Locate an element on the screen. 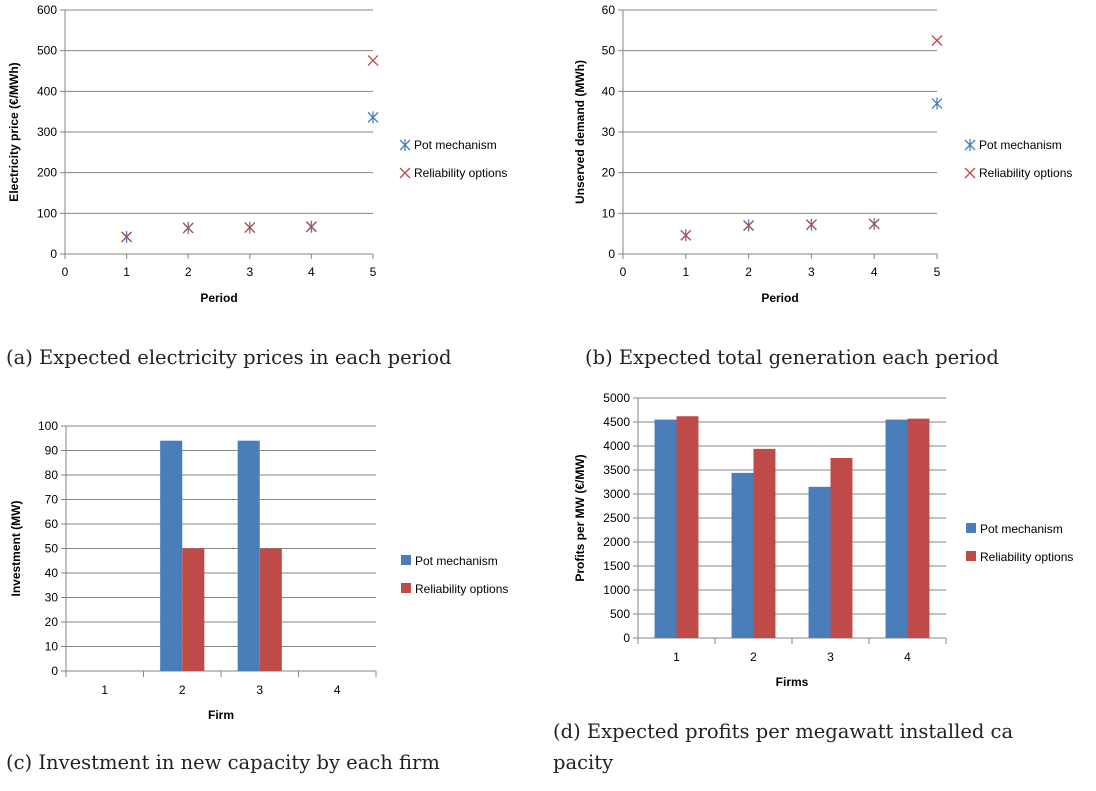 The image size is (1096, 791). y-tick-label: 3000 is located at coordinates (616, 494).